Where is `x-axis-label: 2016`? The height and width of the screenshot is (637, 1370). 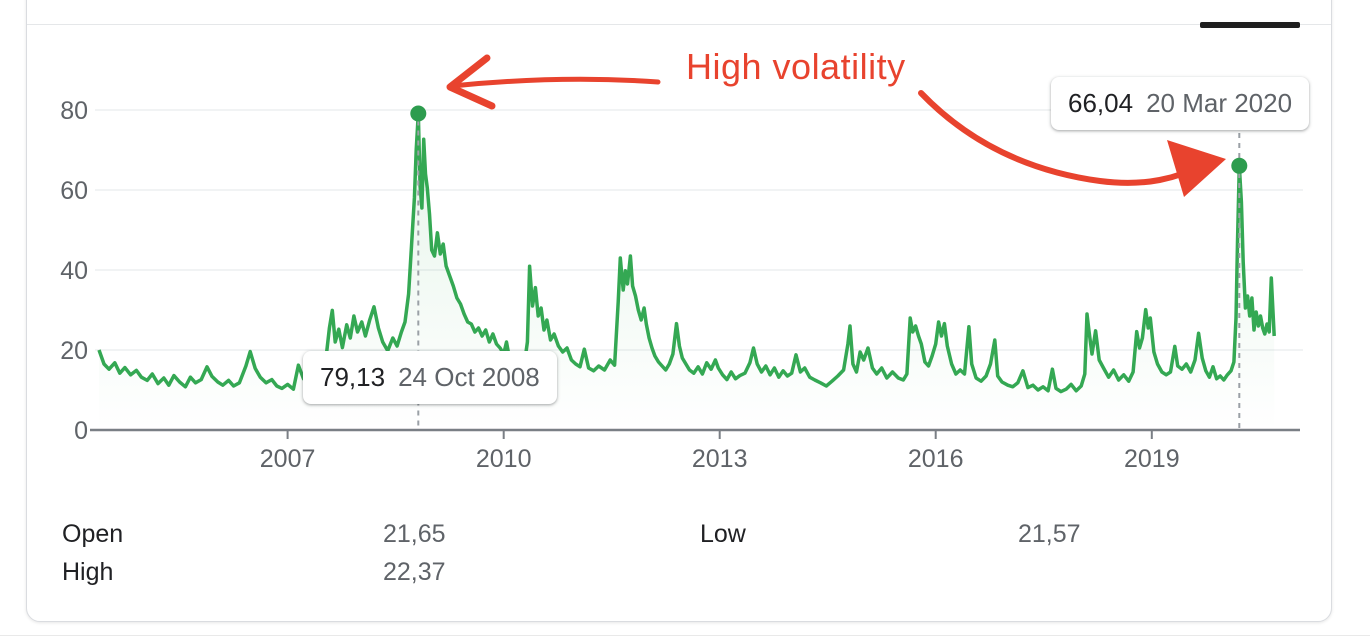
x-axis-label: 2016 is located at coordinates (936, 459).